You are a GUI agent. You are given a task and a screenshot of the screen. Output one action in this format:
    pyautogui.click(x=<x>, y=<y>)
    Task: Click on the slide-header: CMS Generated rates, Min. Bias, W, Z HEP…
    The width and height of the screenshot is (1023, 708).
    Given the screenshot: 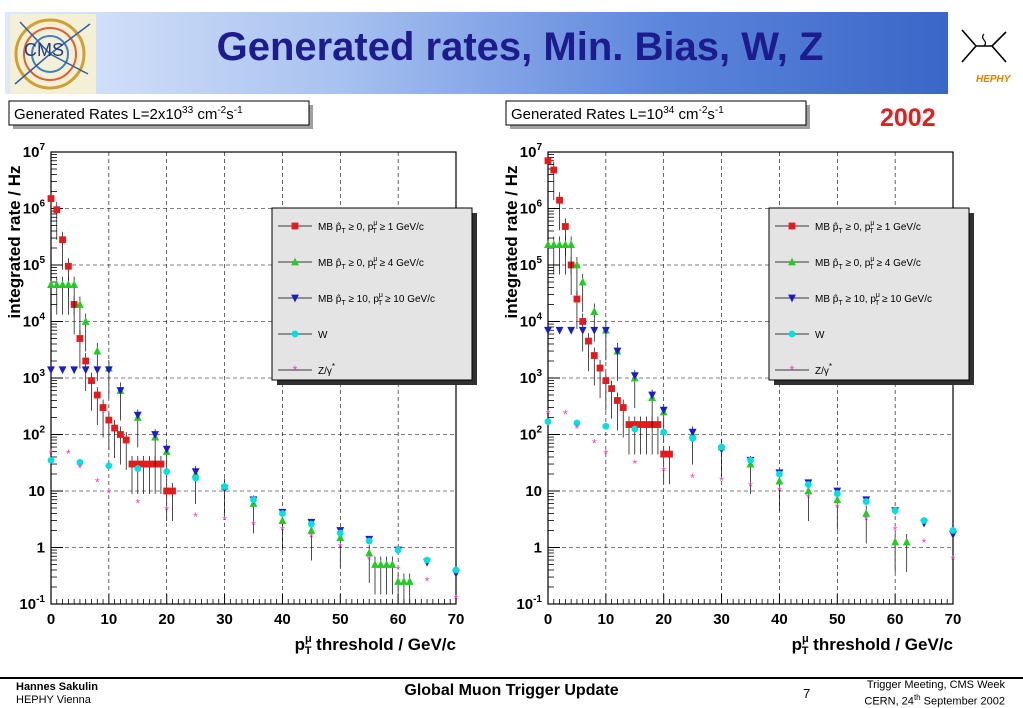 What is the action you would take?
    pyautogui.click(x=511, y=48)
    